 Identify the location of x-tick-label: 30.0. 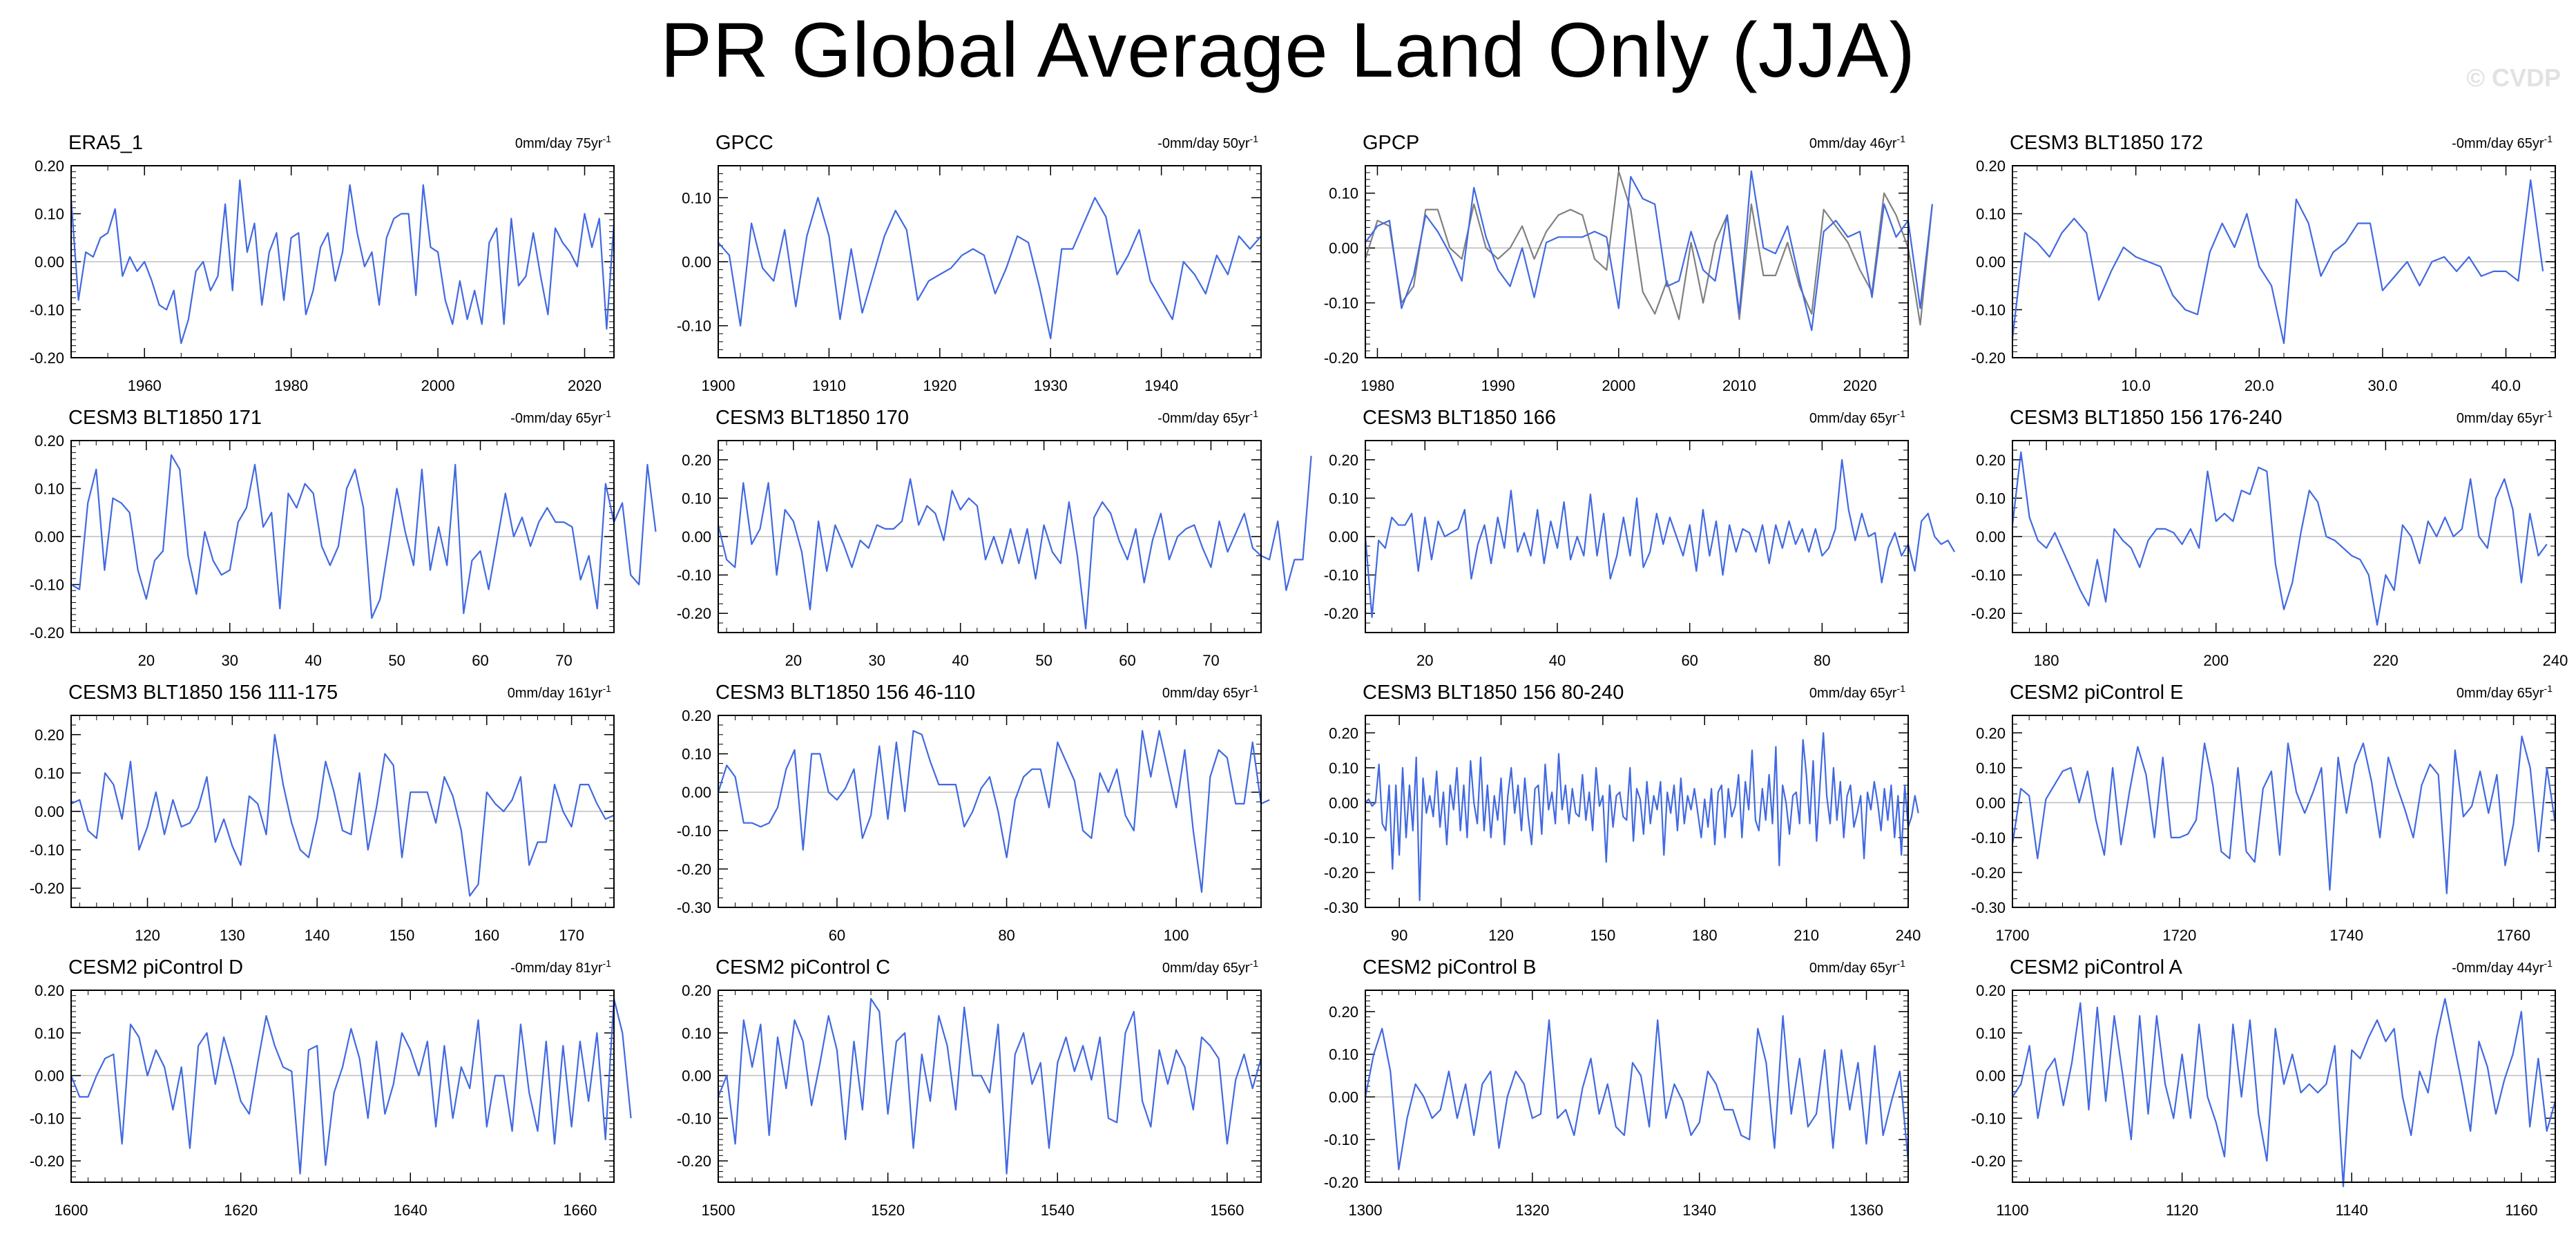
(2382, 385).